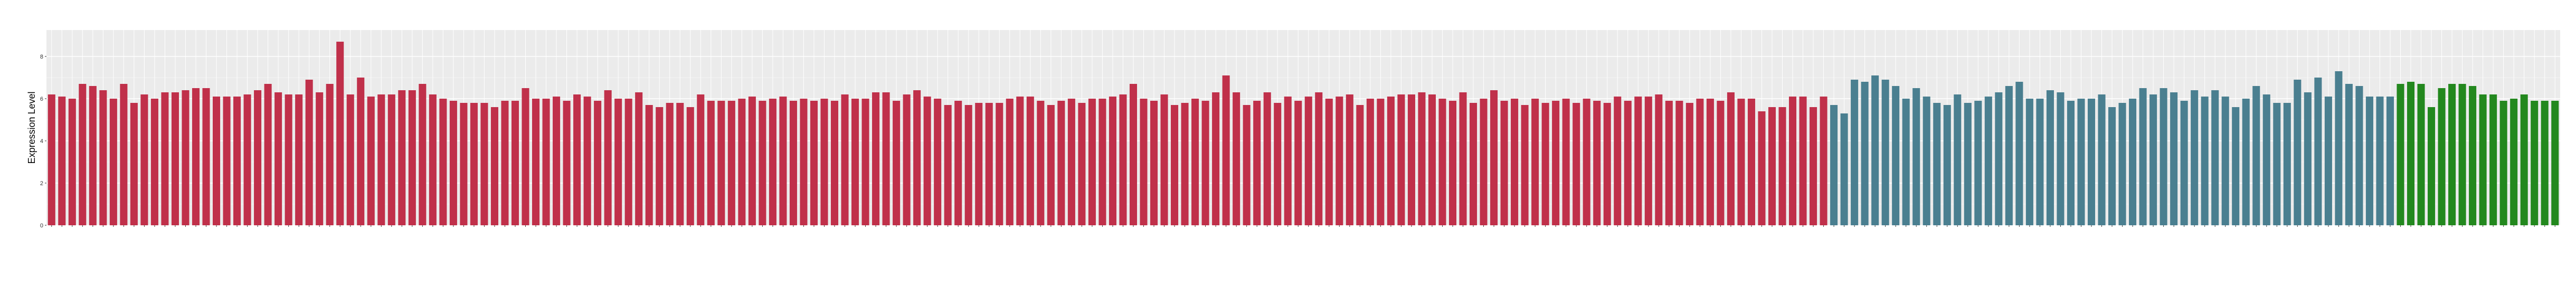 This screenshot has width=2576, height=306. I want to click on y-tick-label: 2, so click(41, 183).